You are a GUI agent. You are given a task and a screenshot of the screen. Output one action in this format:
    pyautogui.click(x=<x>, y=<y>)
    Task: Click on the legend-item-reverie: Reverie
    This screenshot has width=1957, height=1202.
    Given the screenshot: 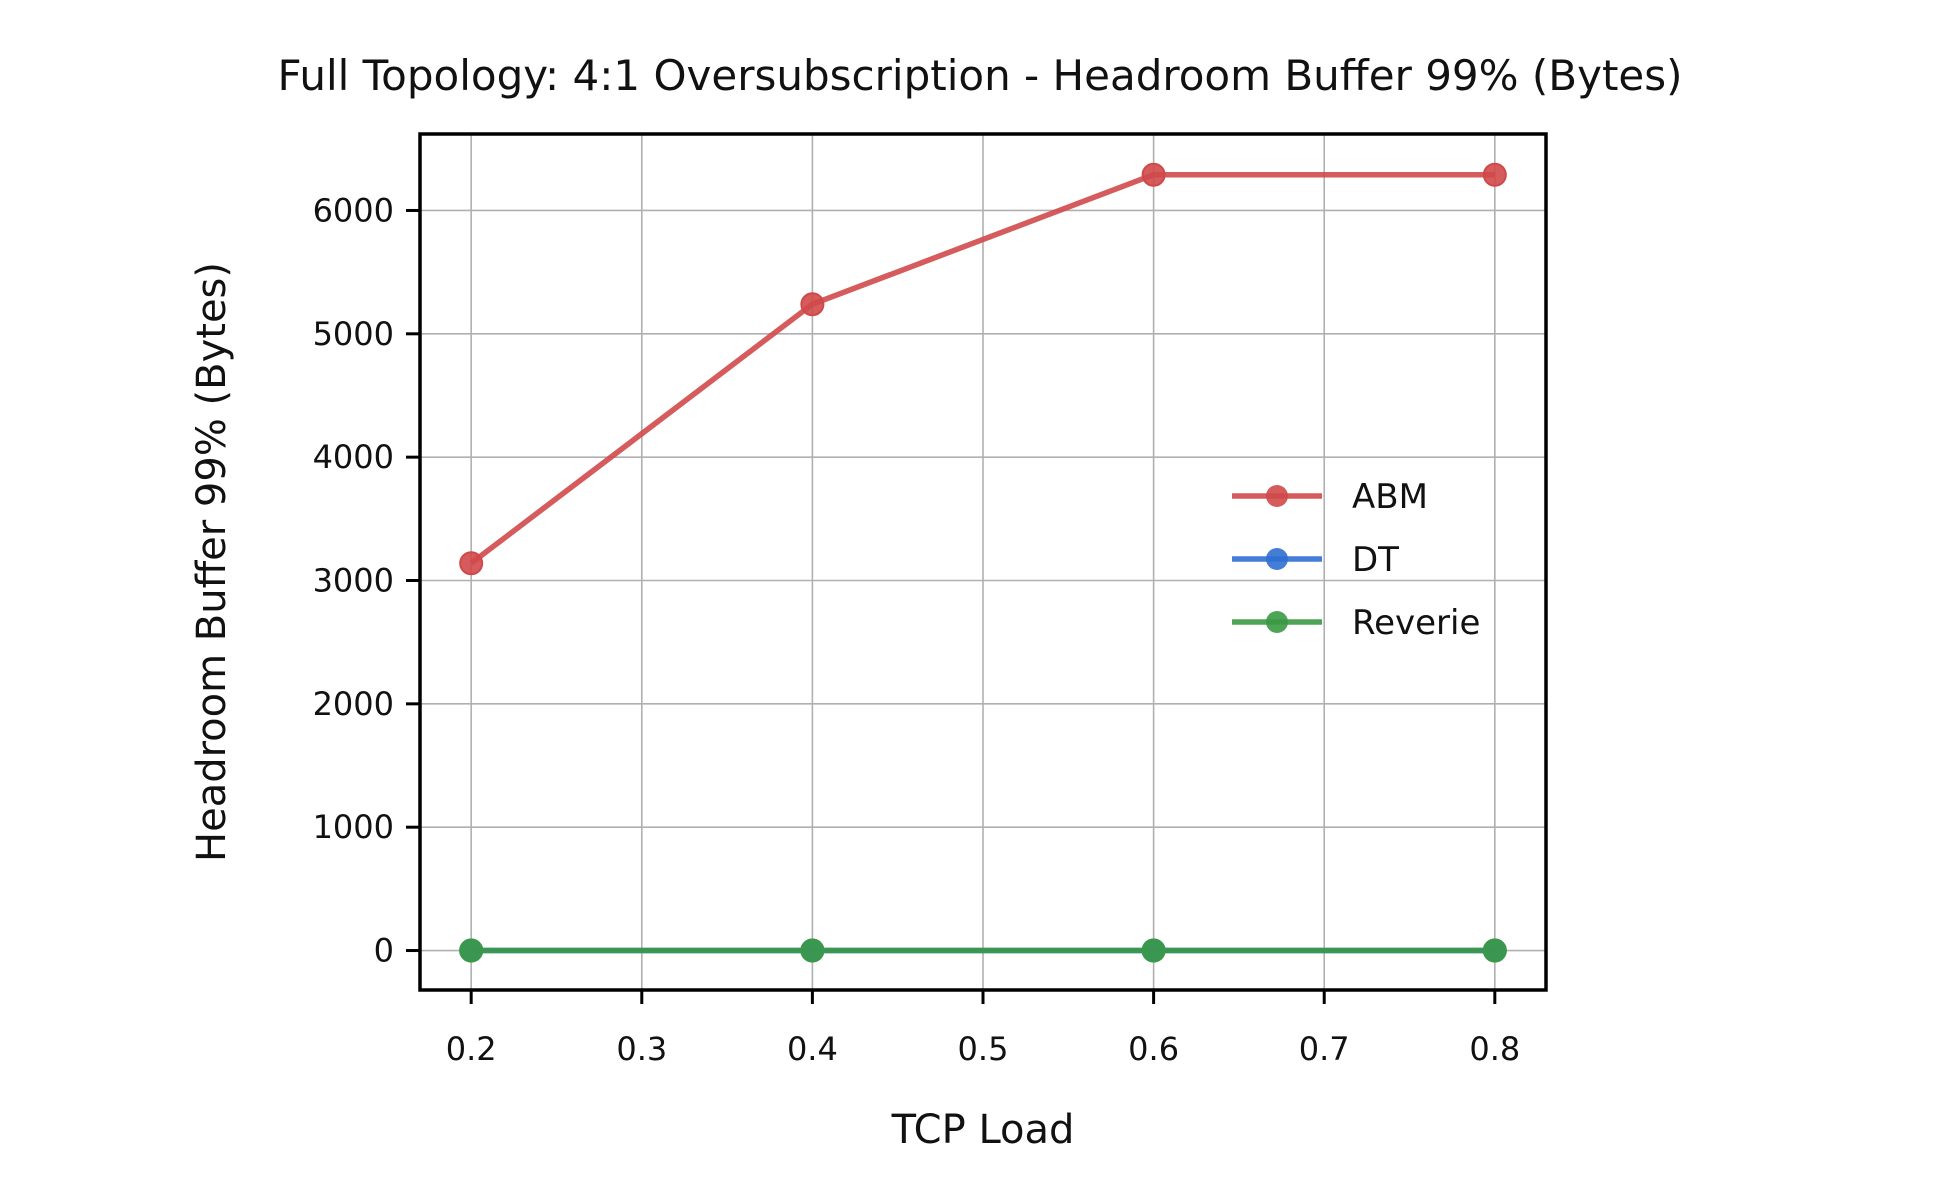 What is the action you would take?
    pyautogui.click(x=1356, y=623)
    